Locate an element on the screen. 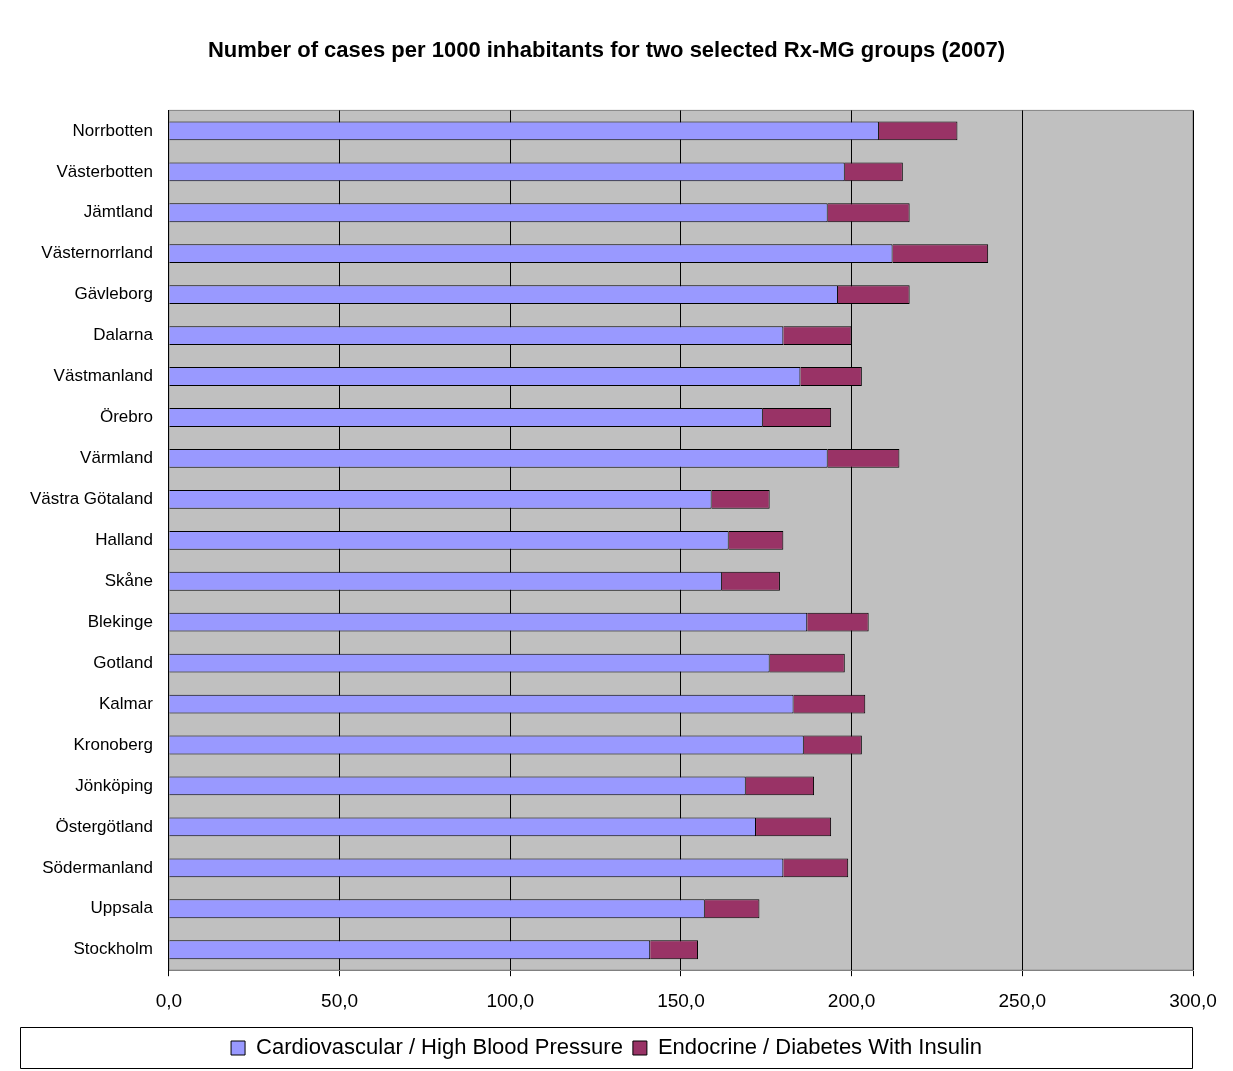 This screenshot has width=1233, height=1071. y-tick-label: Skåne is located at coordinates (128, 580).